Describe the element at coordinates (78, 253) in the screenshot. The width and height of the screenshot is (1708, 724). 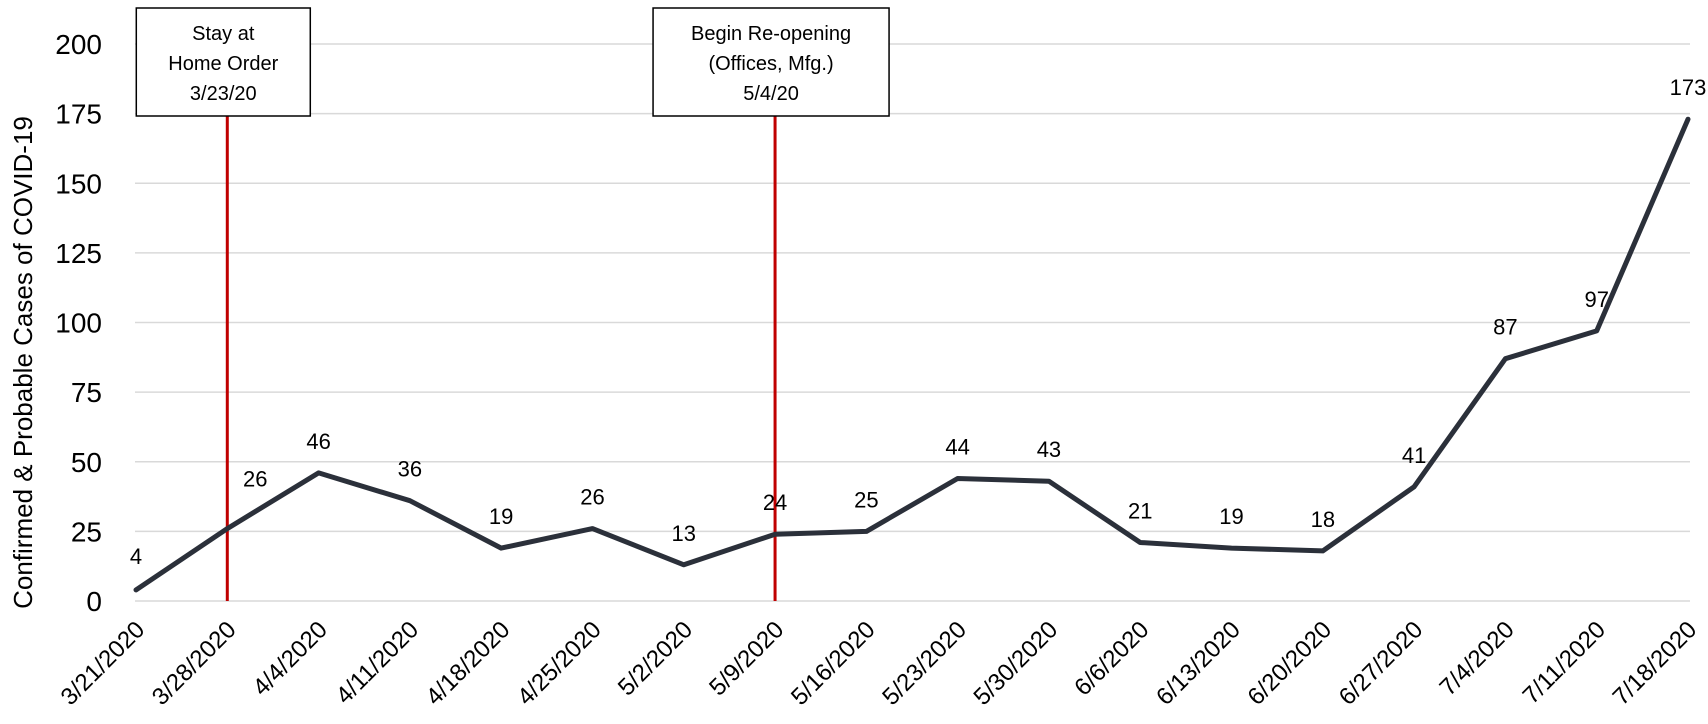
I see `y-tick-label: 125` at that location.